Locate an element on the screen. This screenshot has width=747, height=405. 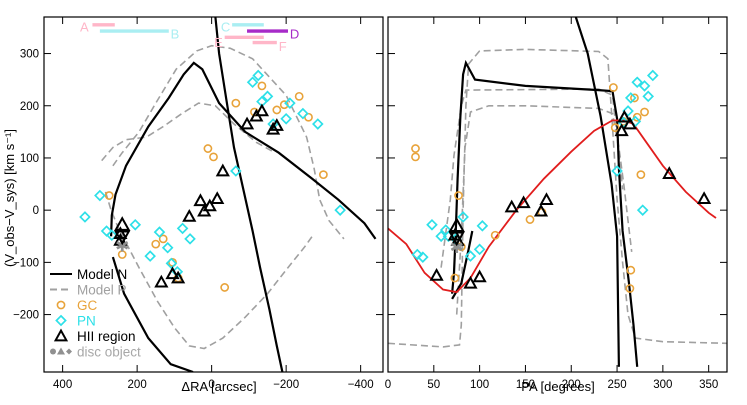
annotation-label-F: F is located at coordinates (283, 46).